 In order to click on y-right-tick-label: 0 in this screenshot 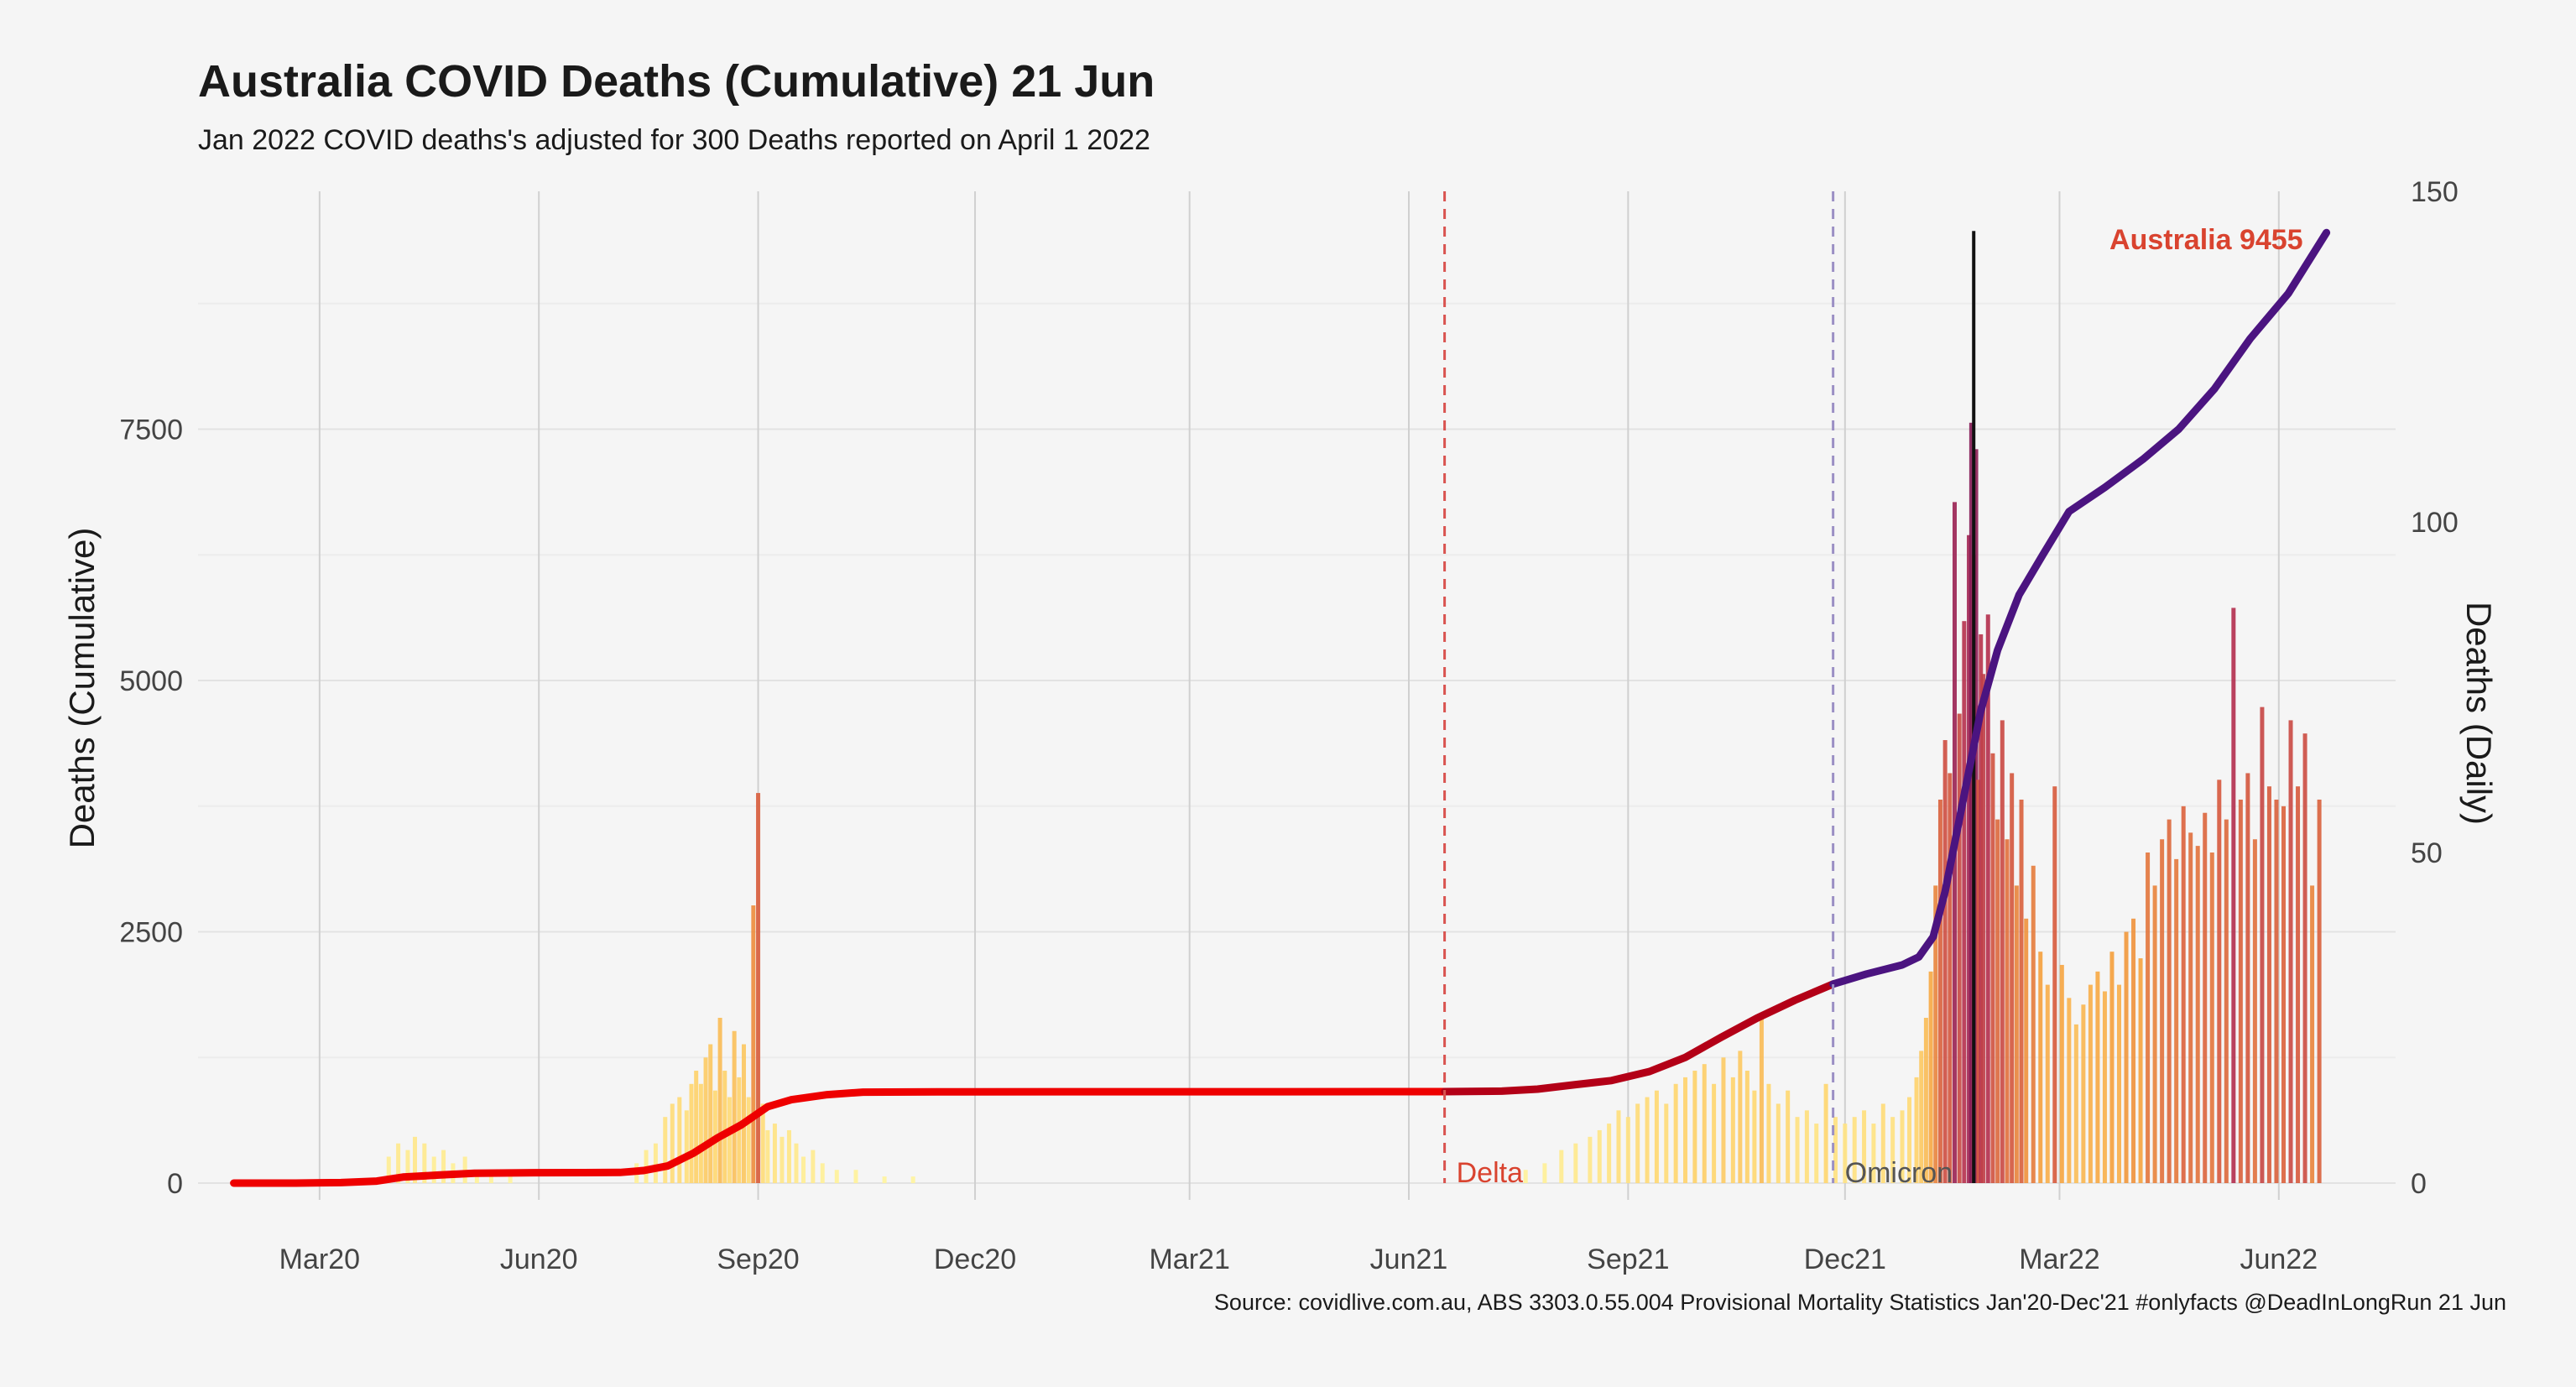, I will do `click(2419, 1184)`.